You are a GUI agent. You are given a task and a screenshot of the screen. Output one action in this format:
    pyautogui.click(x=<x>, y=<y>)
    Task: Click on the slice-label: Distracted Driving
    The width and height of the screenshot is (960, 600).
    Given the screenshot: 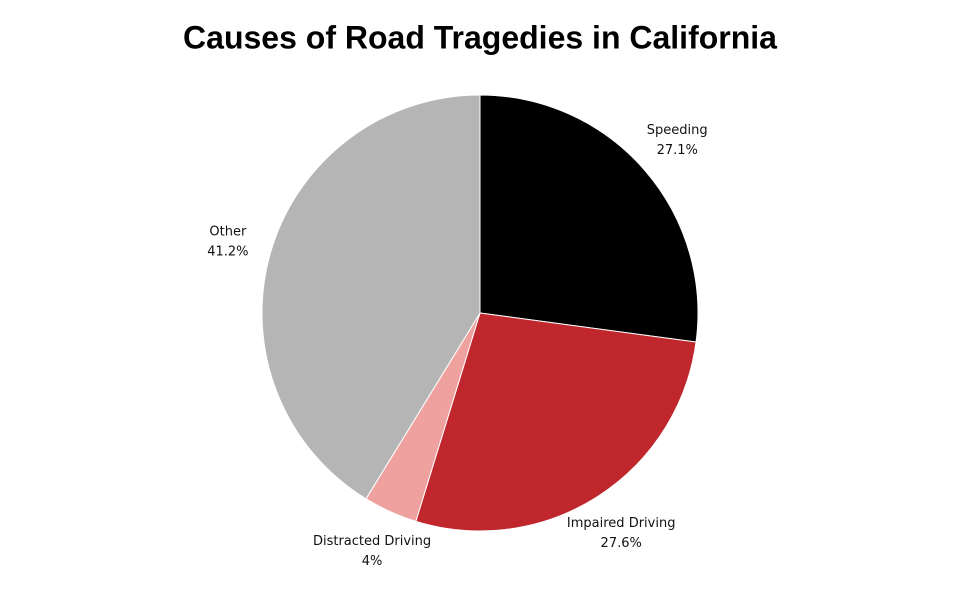 What is the action you would take?
    pyautogui.click(x=372, y=541)
    